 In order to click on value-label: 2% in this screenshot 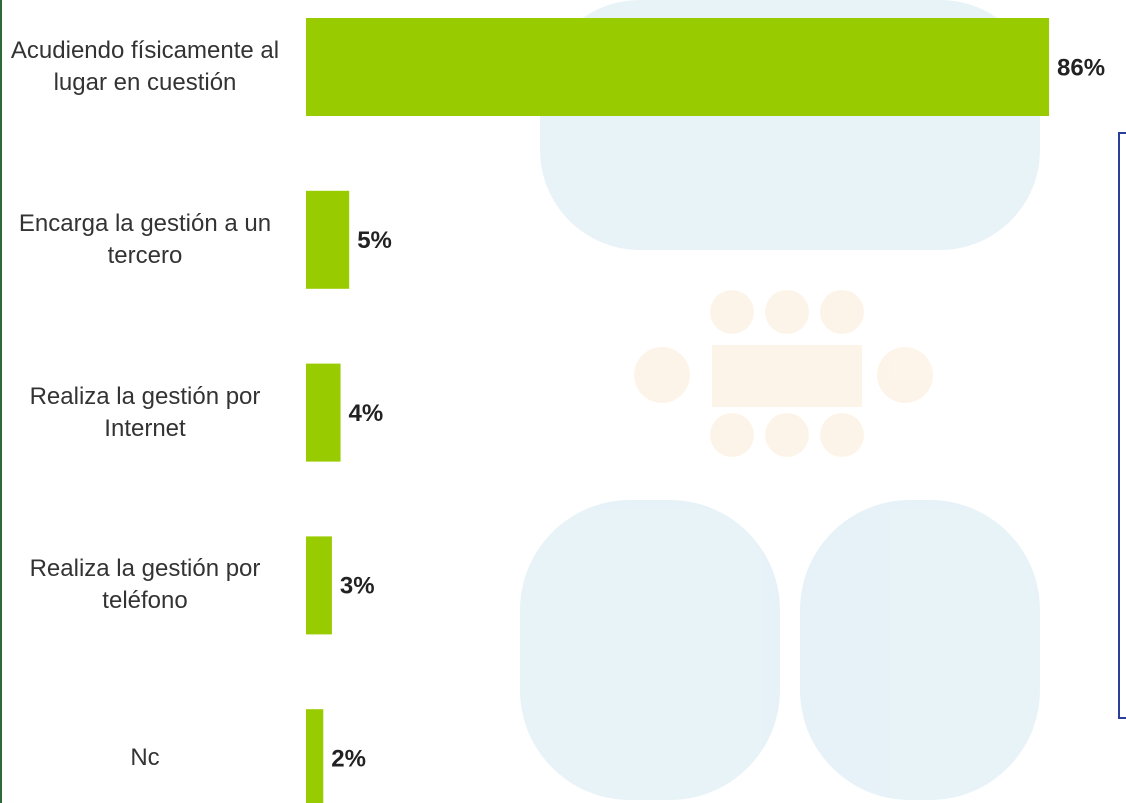, I will do `click(348, 759)`.